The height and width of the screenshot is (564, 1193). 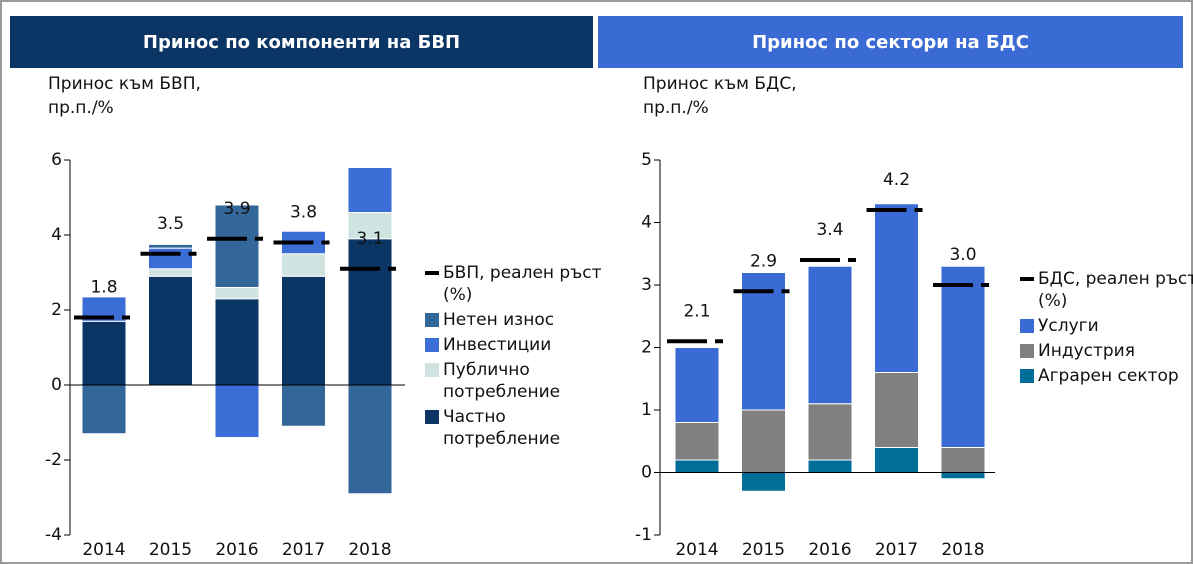 I want to click on y-tick-label: 1, so click(x=646, y=410).